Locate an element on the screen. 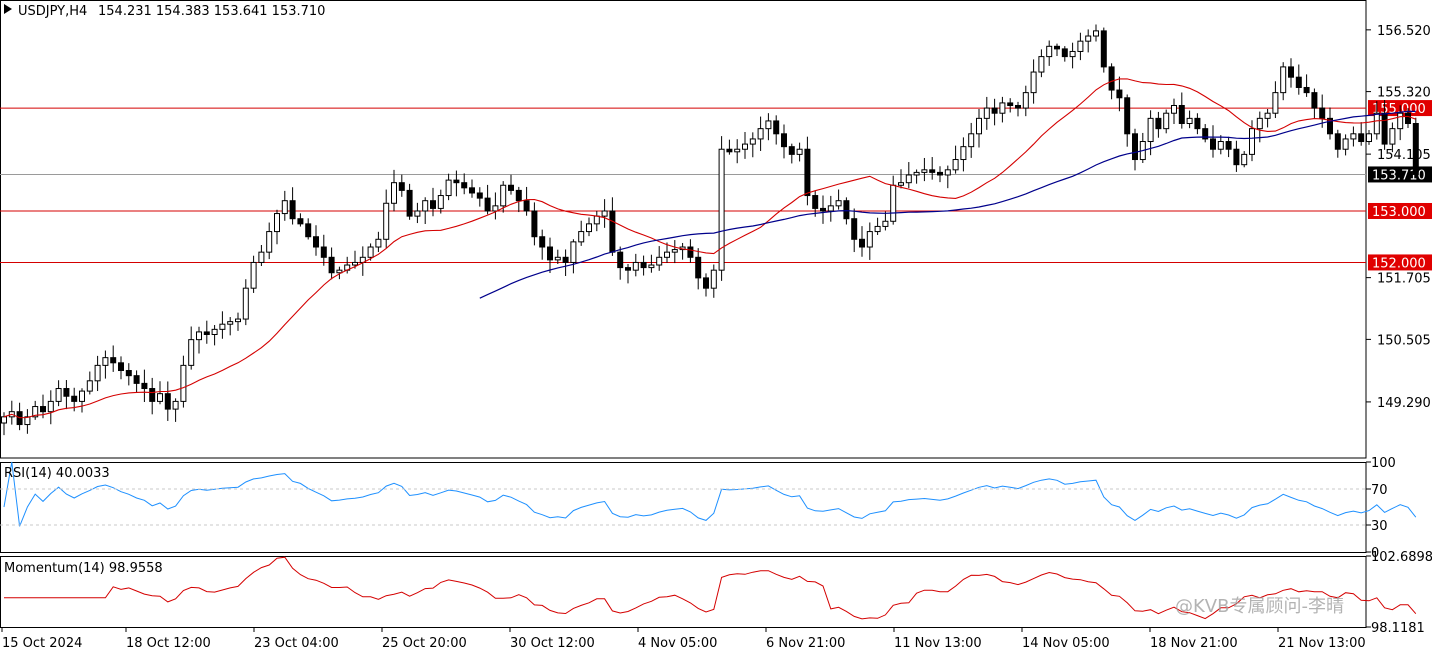 This screenshot has width=1432, height=653. time-axis-label: 25 Oct 20:00 is located at coordinates (424, 642).